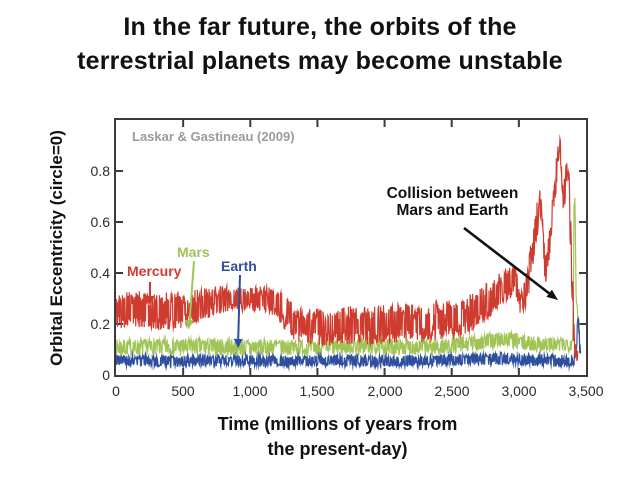  Describe the element at coordinates (452, 193) in the screenshot. I see `collision-annotation-line1: Collision between` at that location.